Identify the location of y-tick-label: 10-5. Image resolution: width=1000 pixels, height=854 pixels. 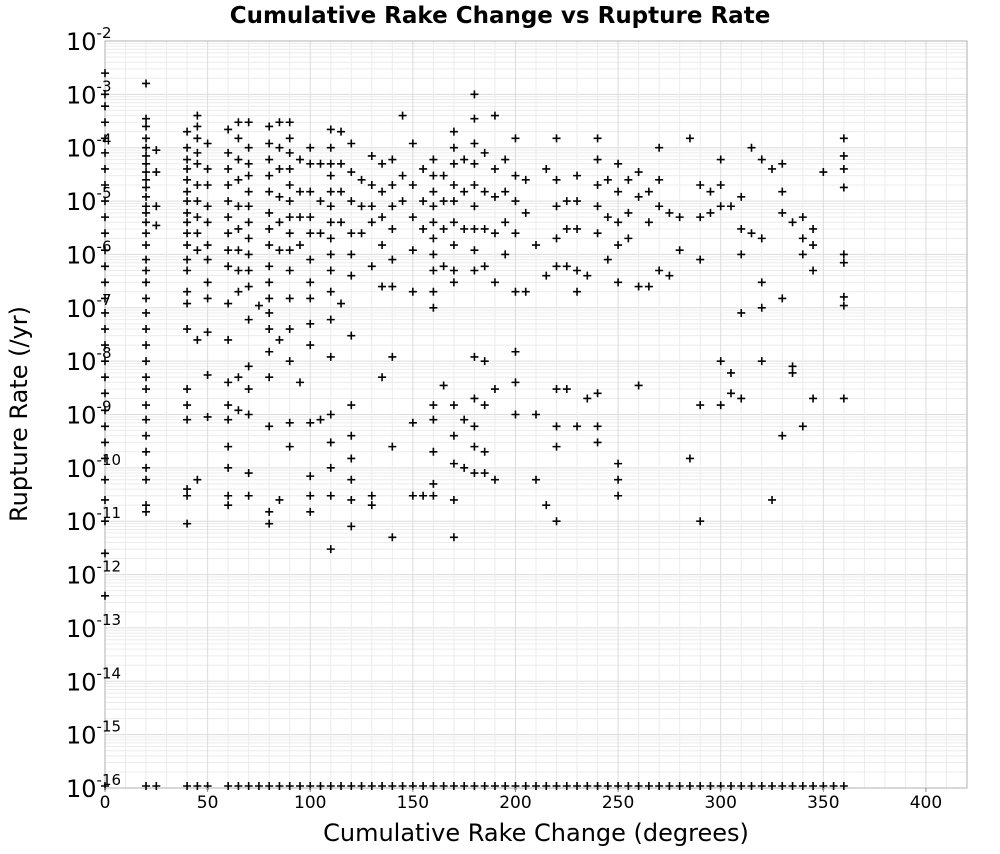
(89, 200).